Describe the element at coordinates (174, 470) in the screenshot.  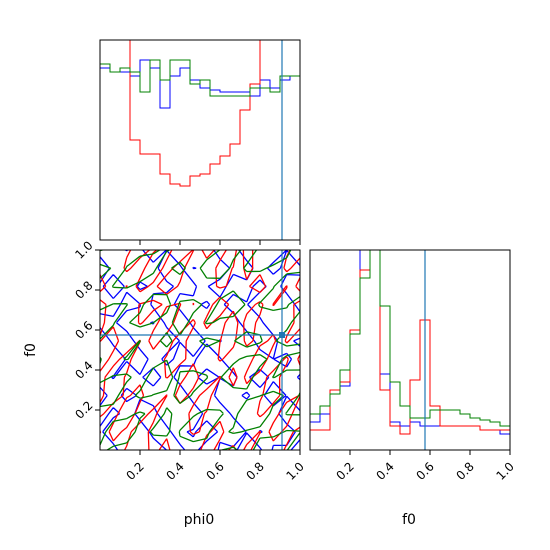
I see `joint-x-tick-label: 0.4` at that location.